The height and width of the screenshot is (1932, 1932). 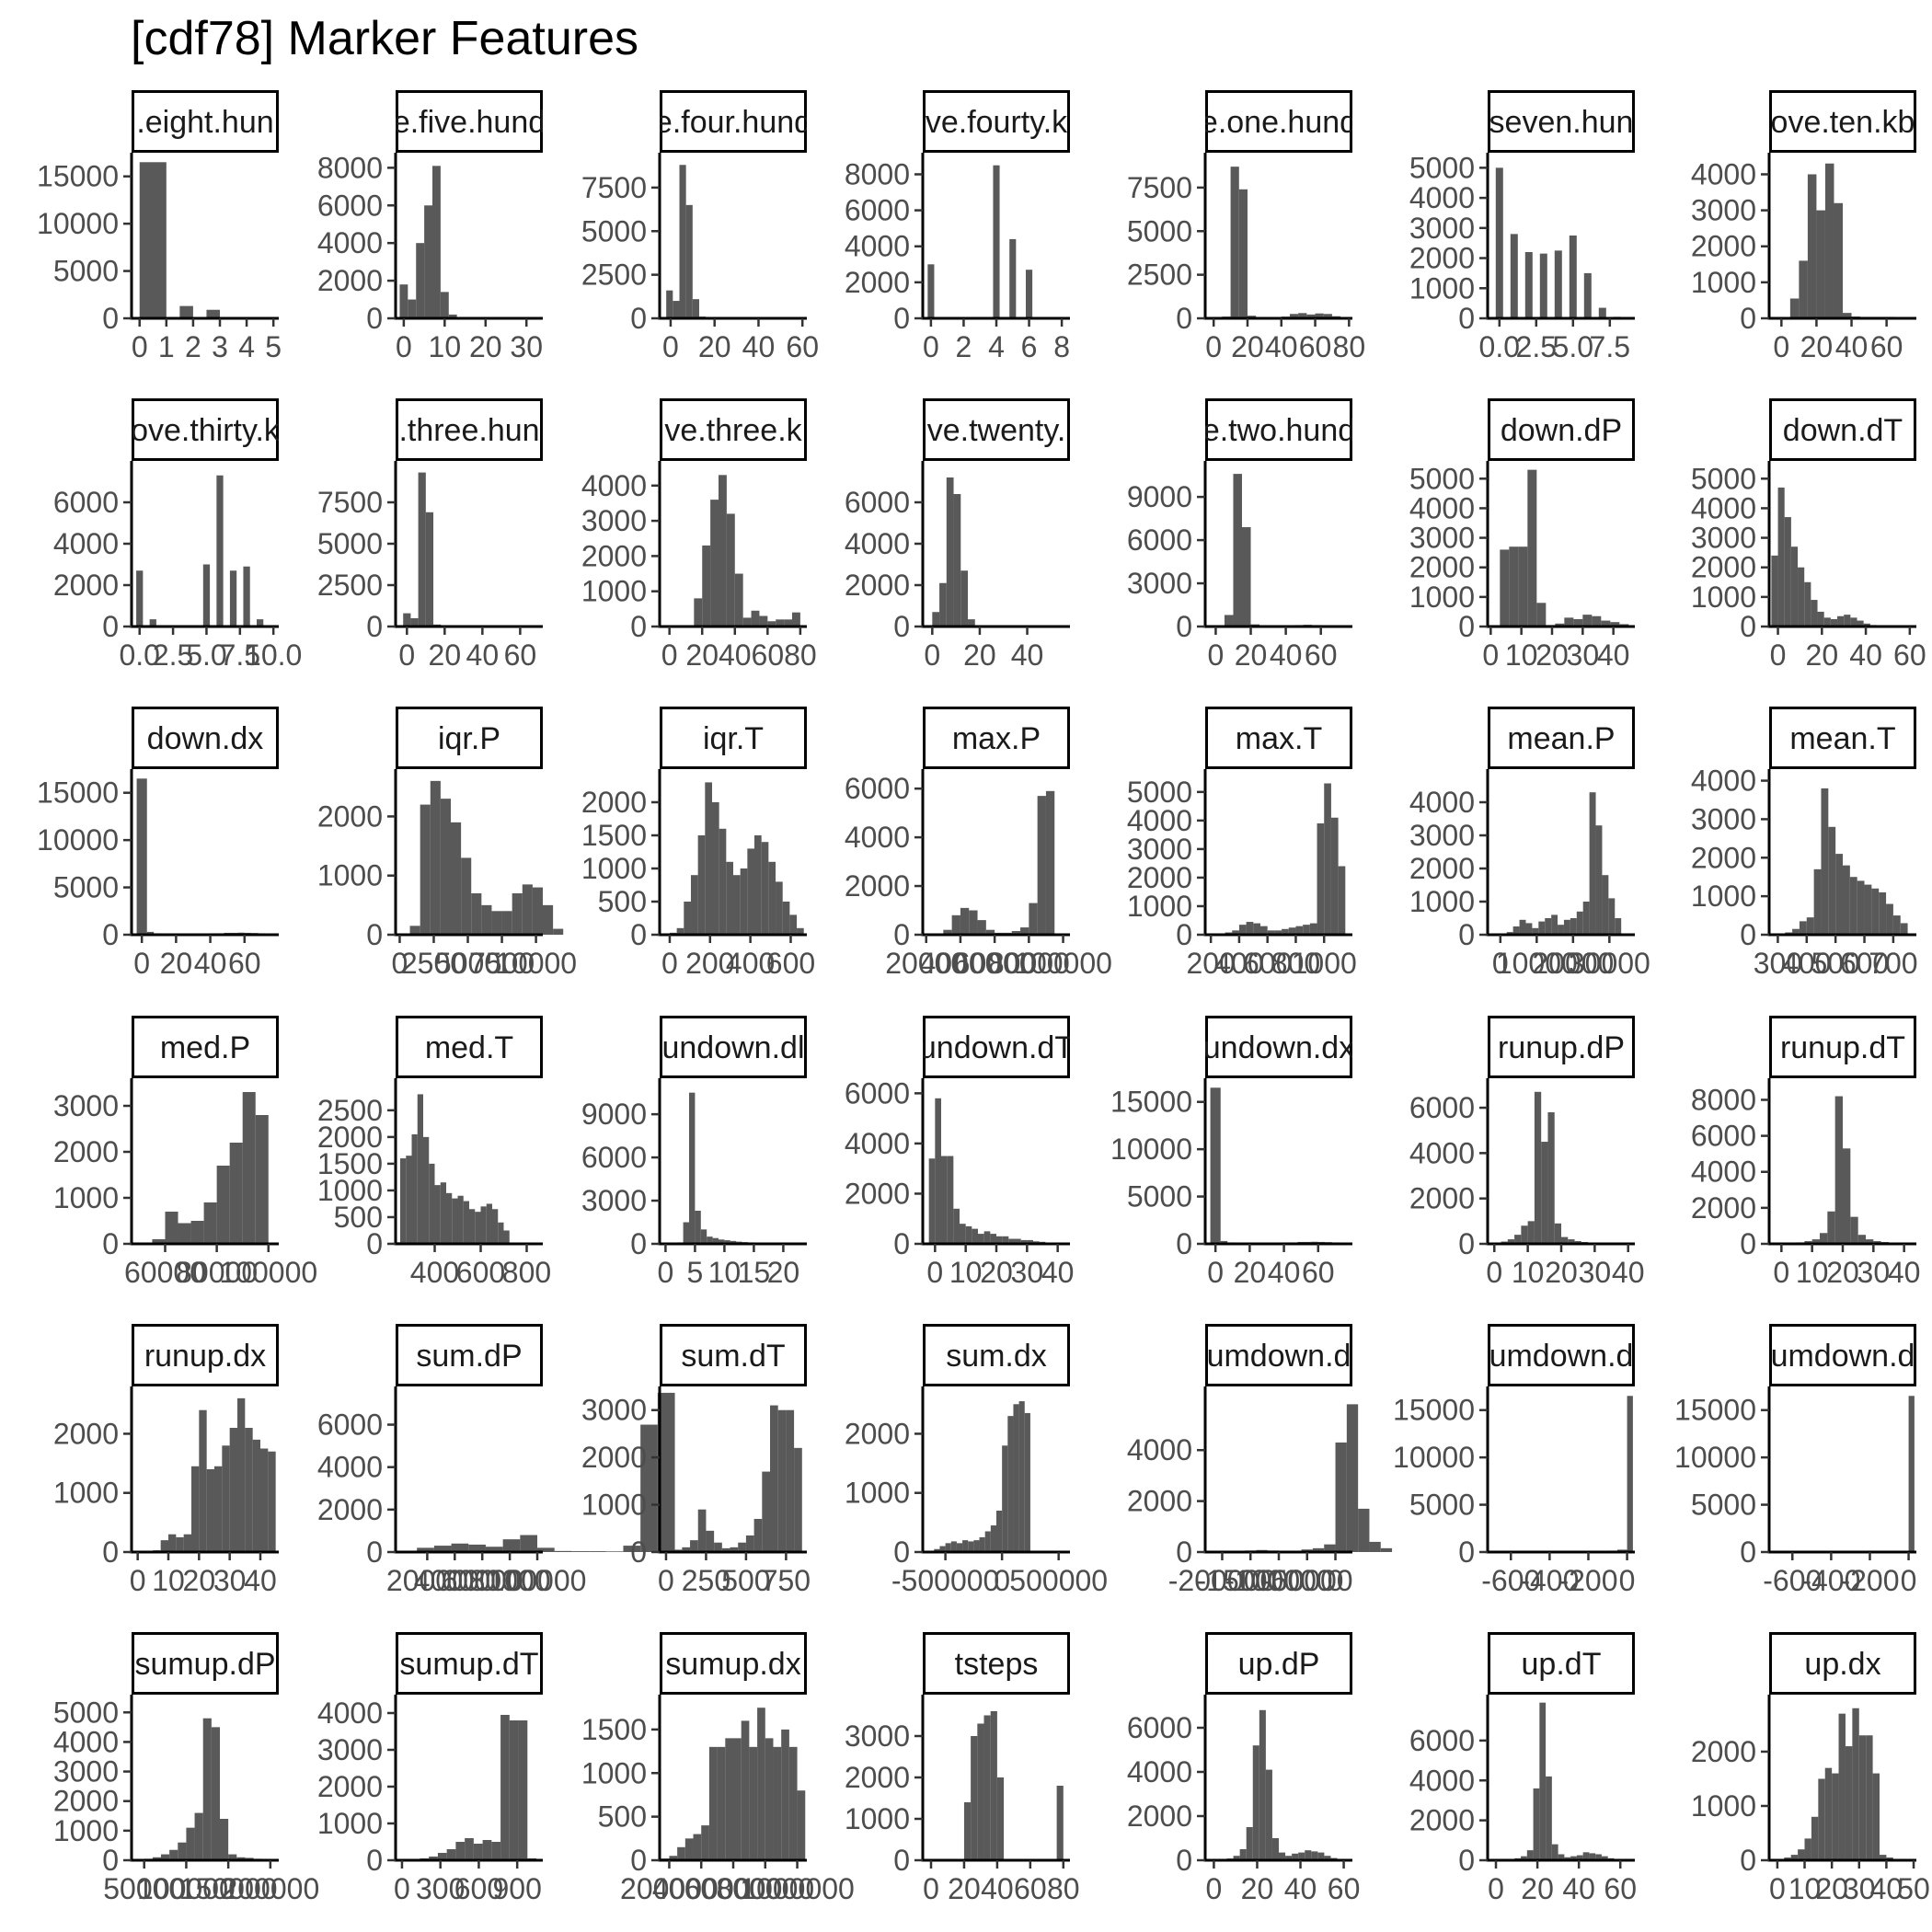 What do you see at coordinates (173, 655) in the screenshot?
I see `x-tick-label: 2.5` at bounding box center [173, 655].